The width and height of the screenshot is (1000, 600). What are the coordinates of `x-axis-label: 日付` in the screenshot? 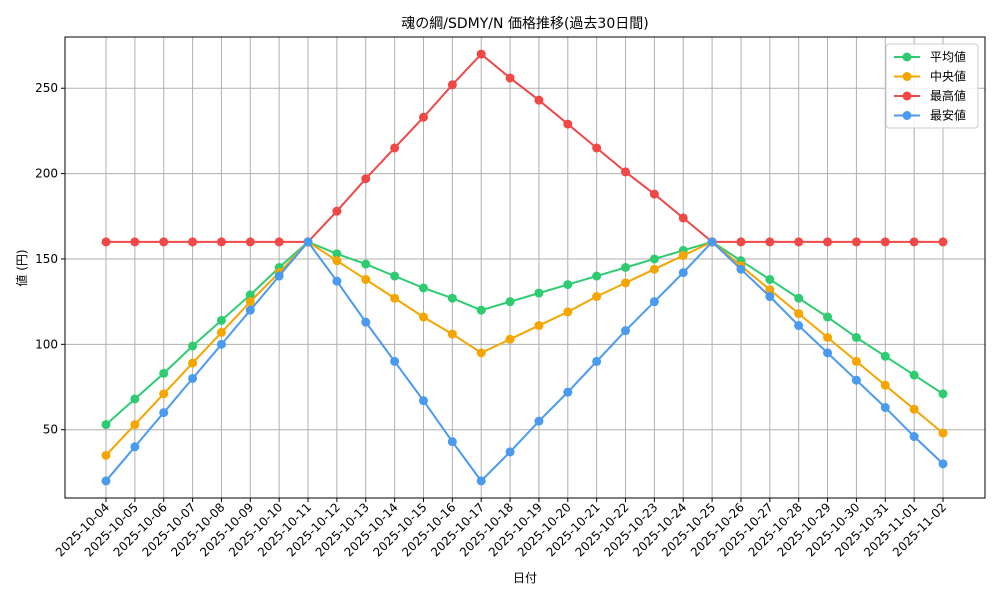 It's located at (525, 578).